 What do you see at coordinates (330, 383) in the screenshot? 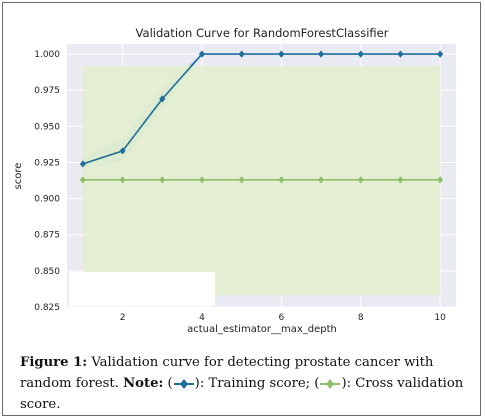
I see `cv-legend-marker` at bounding box center [330, 383].